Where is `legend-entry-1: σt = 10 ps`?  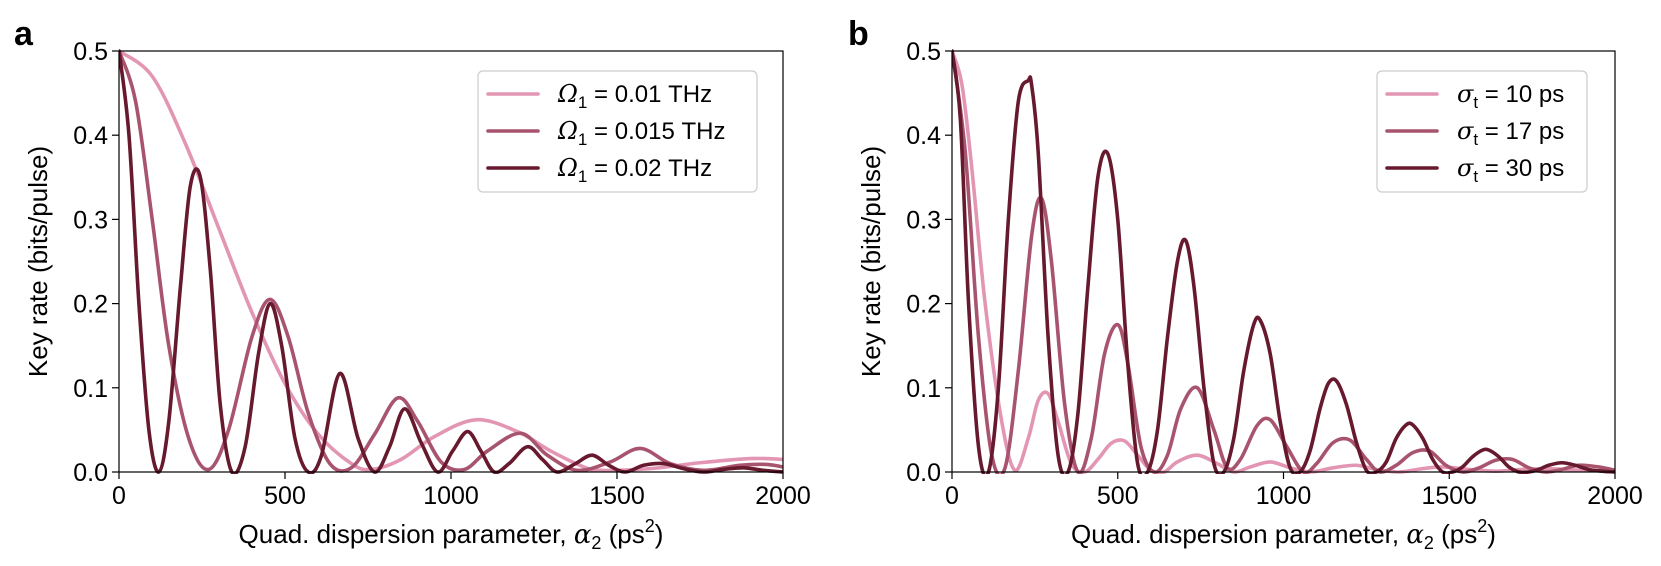 legend-entry-1: σt = 10 ps is located at coordinates (1510, 96).